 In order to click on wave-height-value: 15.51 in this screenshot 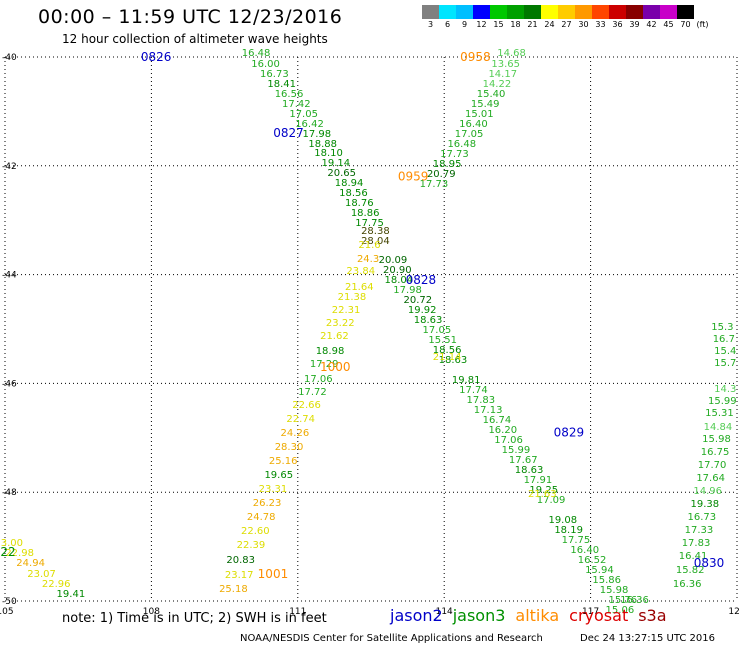, I will do `click(442, 340)`.